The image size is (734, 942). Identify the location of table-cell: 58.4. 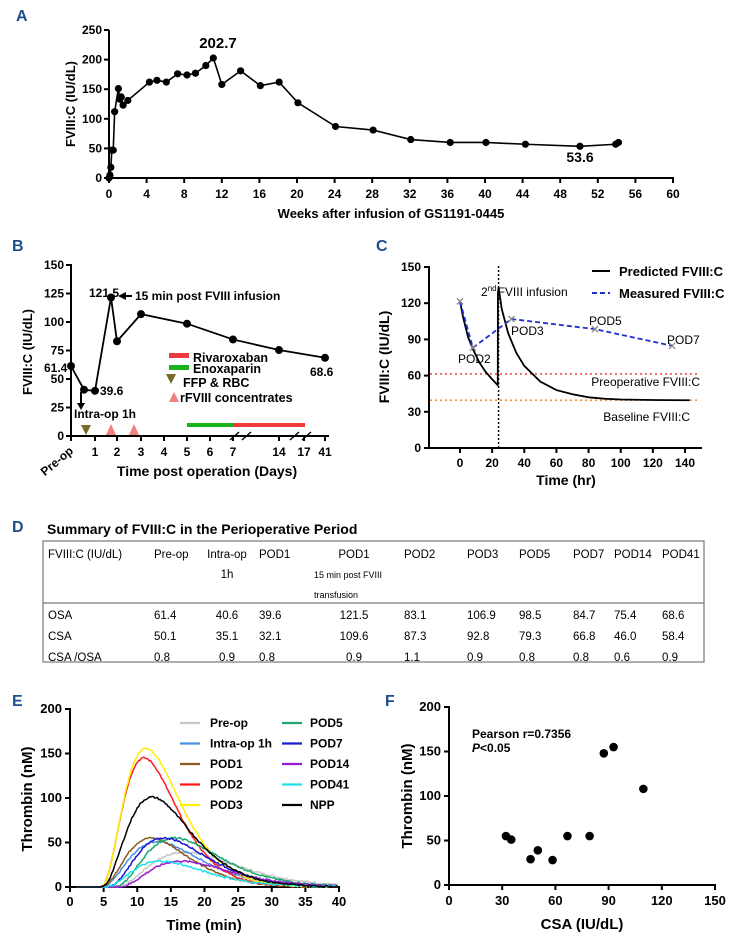
(673, 637).